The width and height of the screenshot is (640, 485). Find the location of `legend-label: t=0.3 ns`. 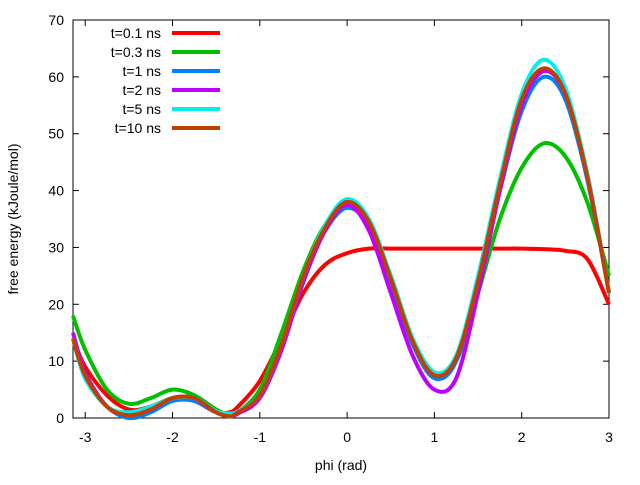

legend-label: t=0.3 ns is located at coordinates (136, 52).